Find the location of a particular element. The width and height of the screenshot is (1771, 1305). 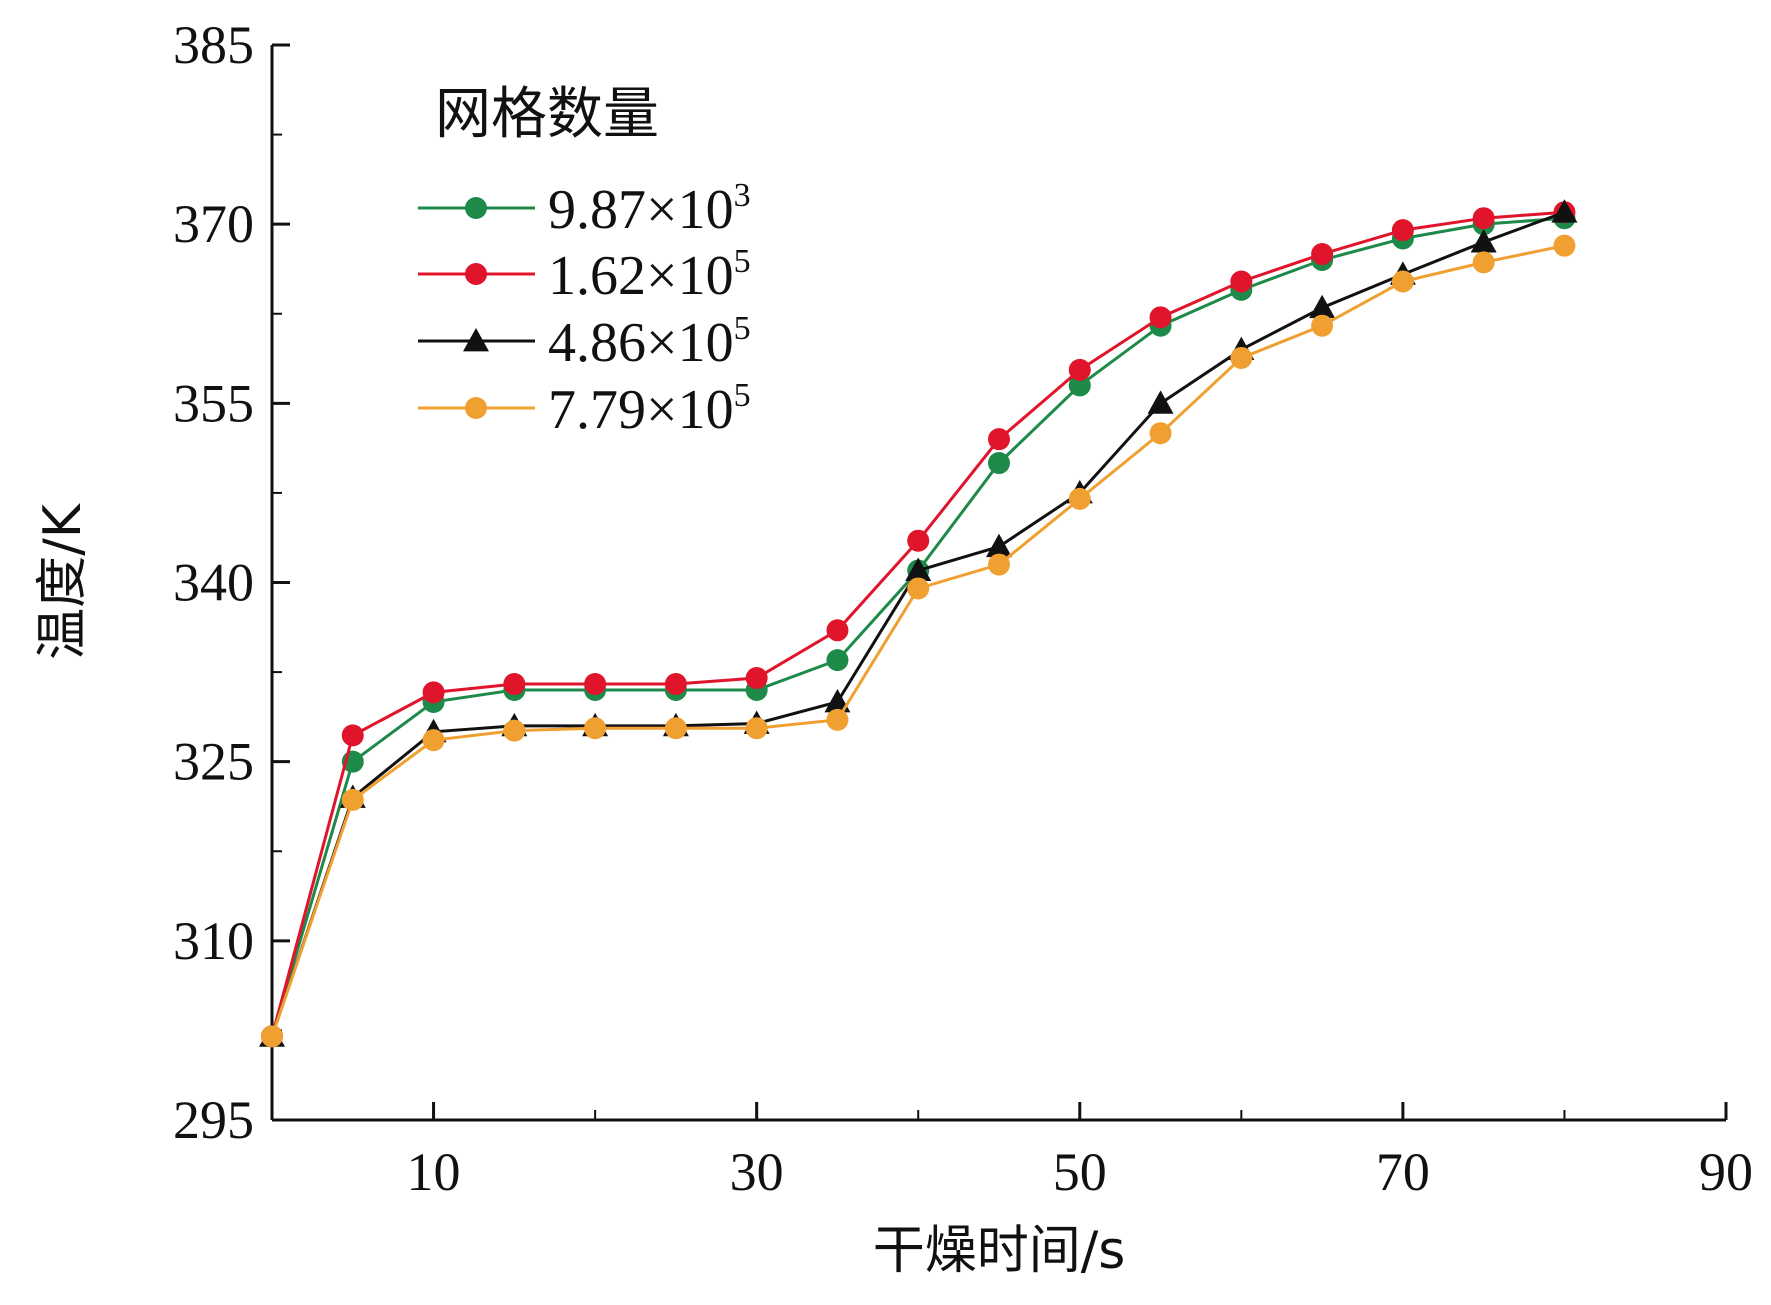

y-tick-label: 340 is located at coordinates (213, 583).